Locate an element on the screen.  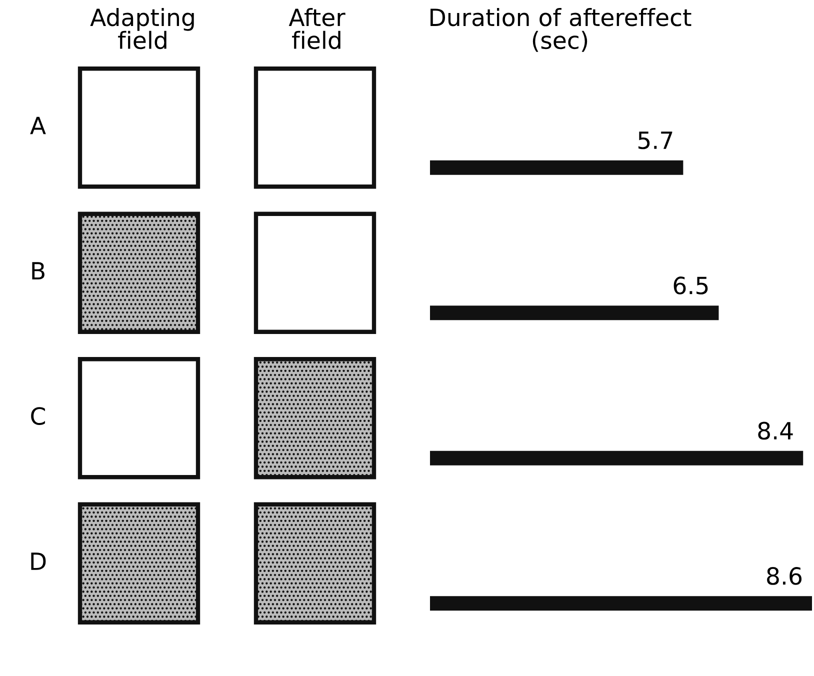
data-label: 8.4 is located at coordinates (775, 431).